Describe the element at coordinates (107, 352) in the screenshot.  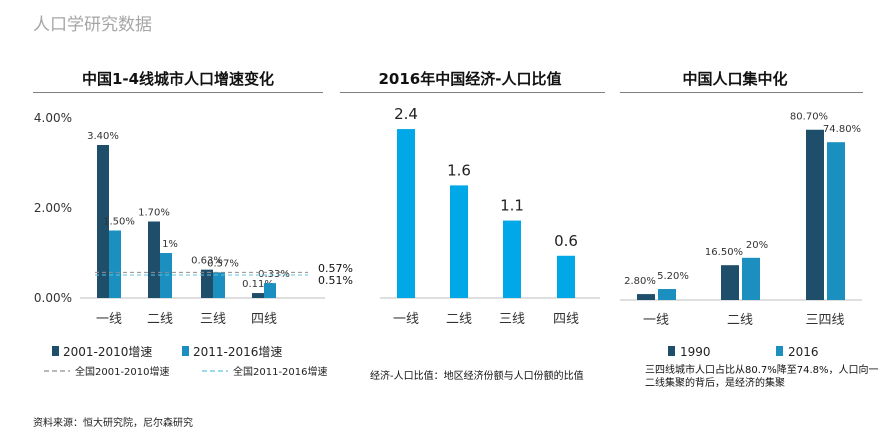
I see `chart1-legend-label: 2001-2010增速` at that location.